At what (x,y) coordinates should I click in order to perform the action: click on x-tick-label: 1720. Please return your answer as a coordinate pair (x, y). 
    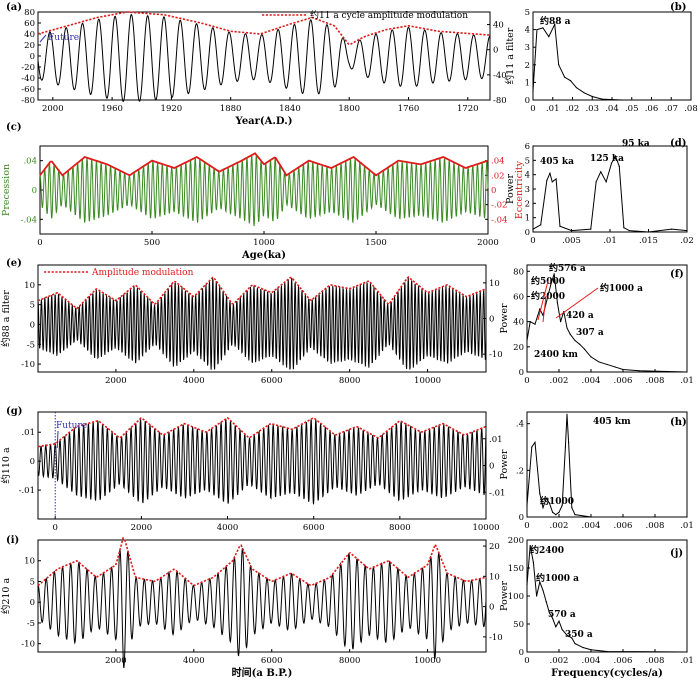
    Looking at the image, I should click on (468, 109).